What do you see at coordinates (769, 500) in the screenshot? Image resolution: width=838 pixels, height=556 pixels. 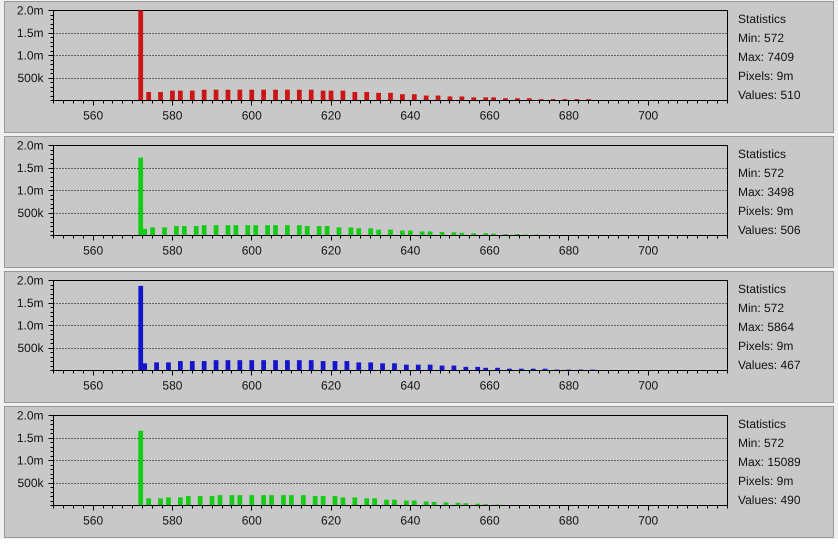 I see `text: Values: 490` at bounding box center [769, 500].